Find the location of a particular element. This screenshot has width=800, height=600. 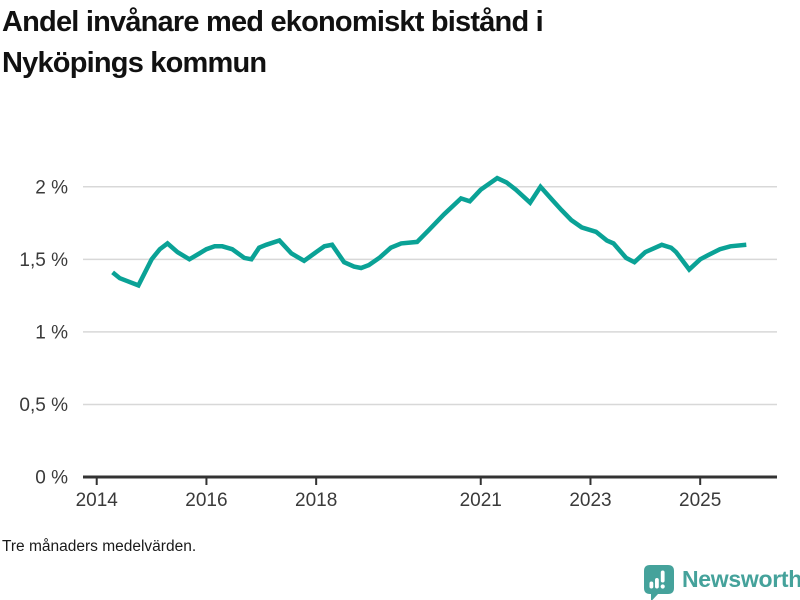

chart-footnote: Tre månaders medelvärden. is located at coordinates (99, 546).